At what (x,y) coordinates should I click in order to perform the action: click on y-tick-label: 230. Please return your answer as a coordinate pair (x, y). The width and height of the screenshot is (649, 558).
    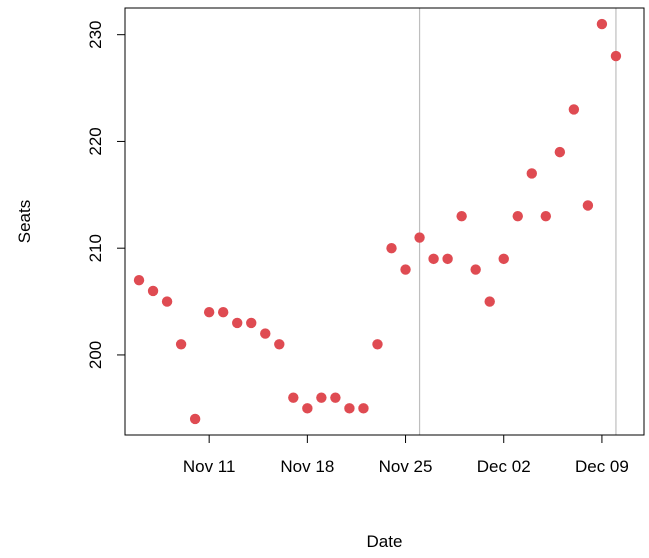
    Looking at the image, I should click on (95, 35).